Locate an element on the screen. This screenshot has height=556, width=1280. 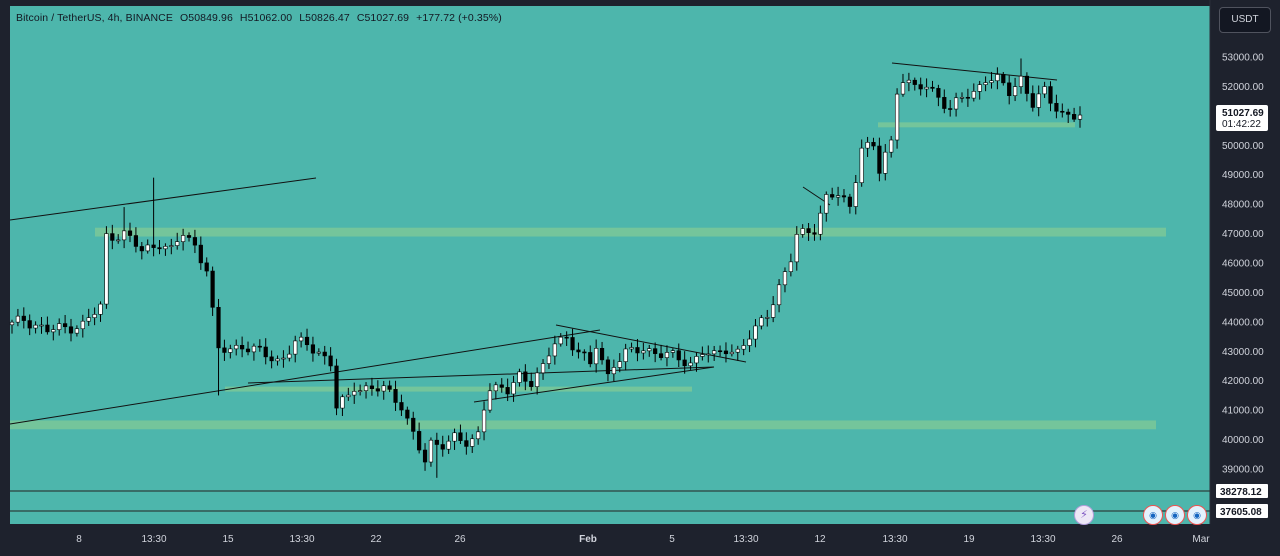
change-value: +177.72 (+0.35%) is located at coordinates (459, 18).